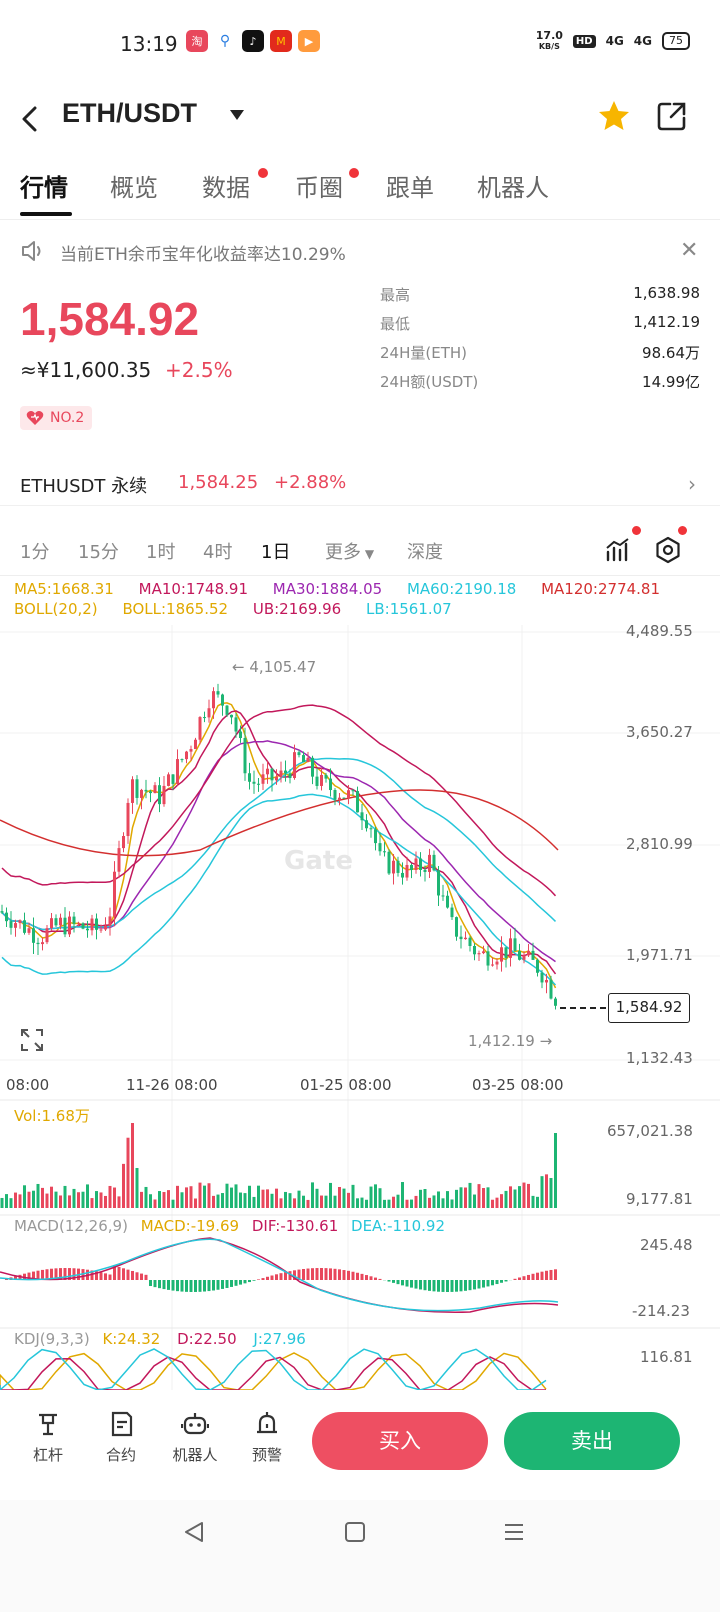  Describe the element at coordinates (514, 1532) in the screenshot. I see `nav-menu-icon` at that location.